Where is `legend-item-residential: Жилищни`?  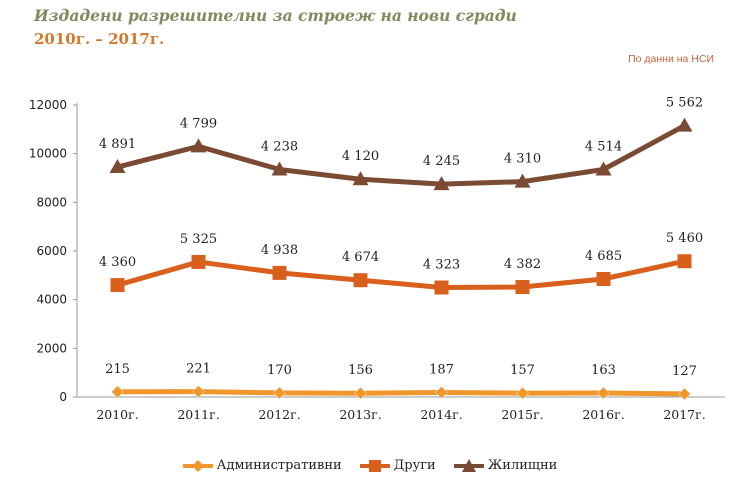 legend-item-residential: Жилищни is located at coordinates (505, 465).